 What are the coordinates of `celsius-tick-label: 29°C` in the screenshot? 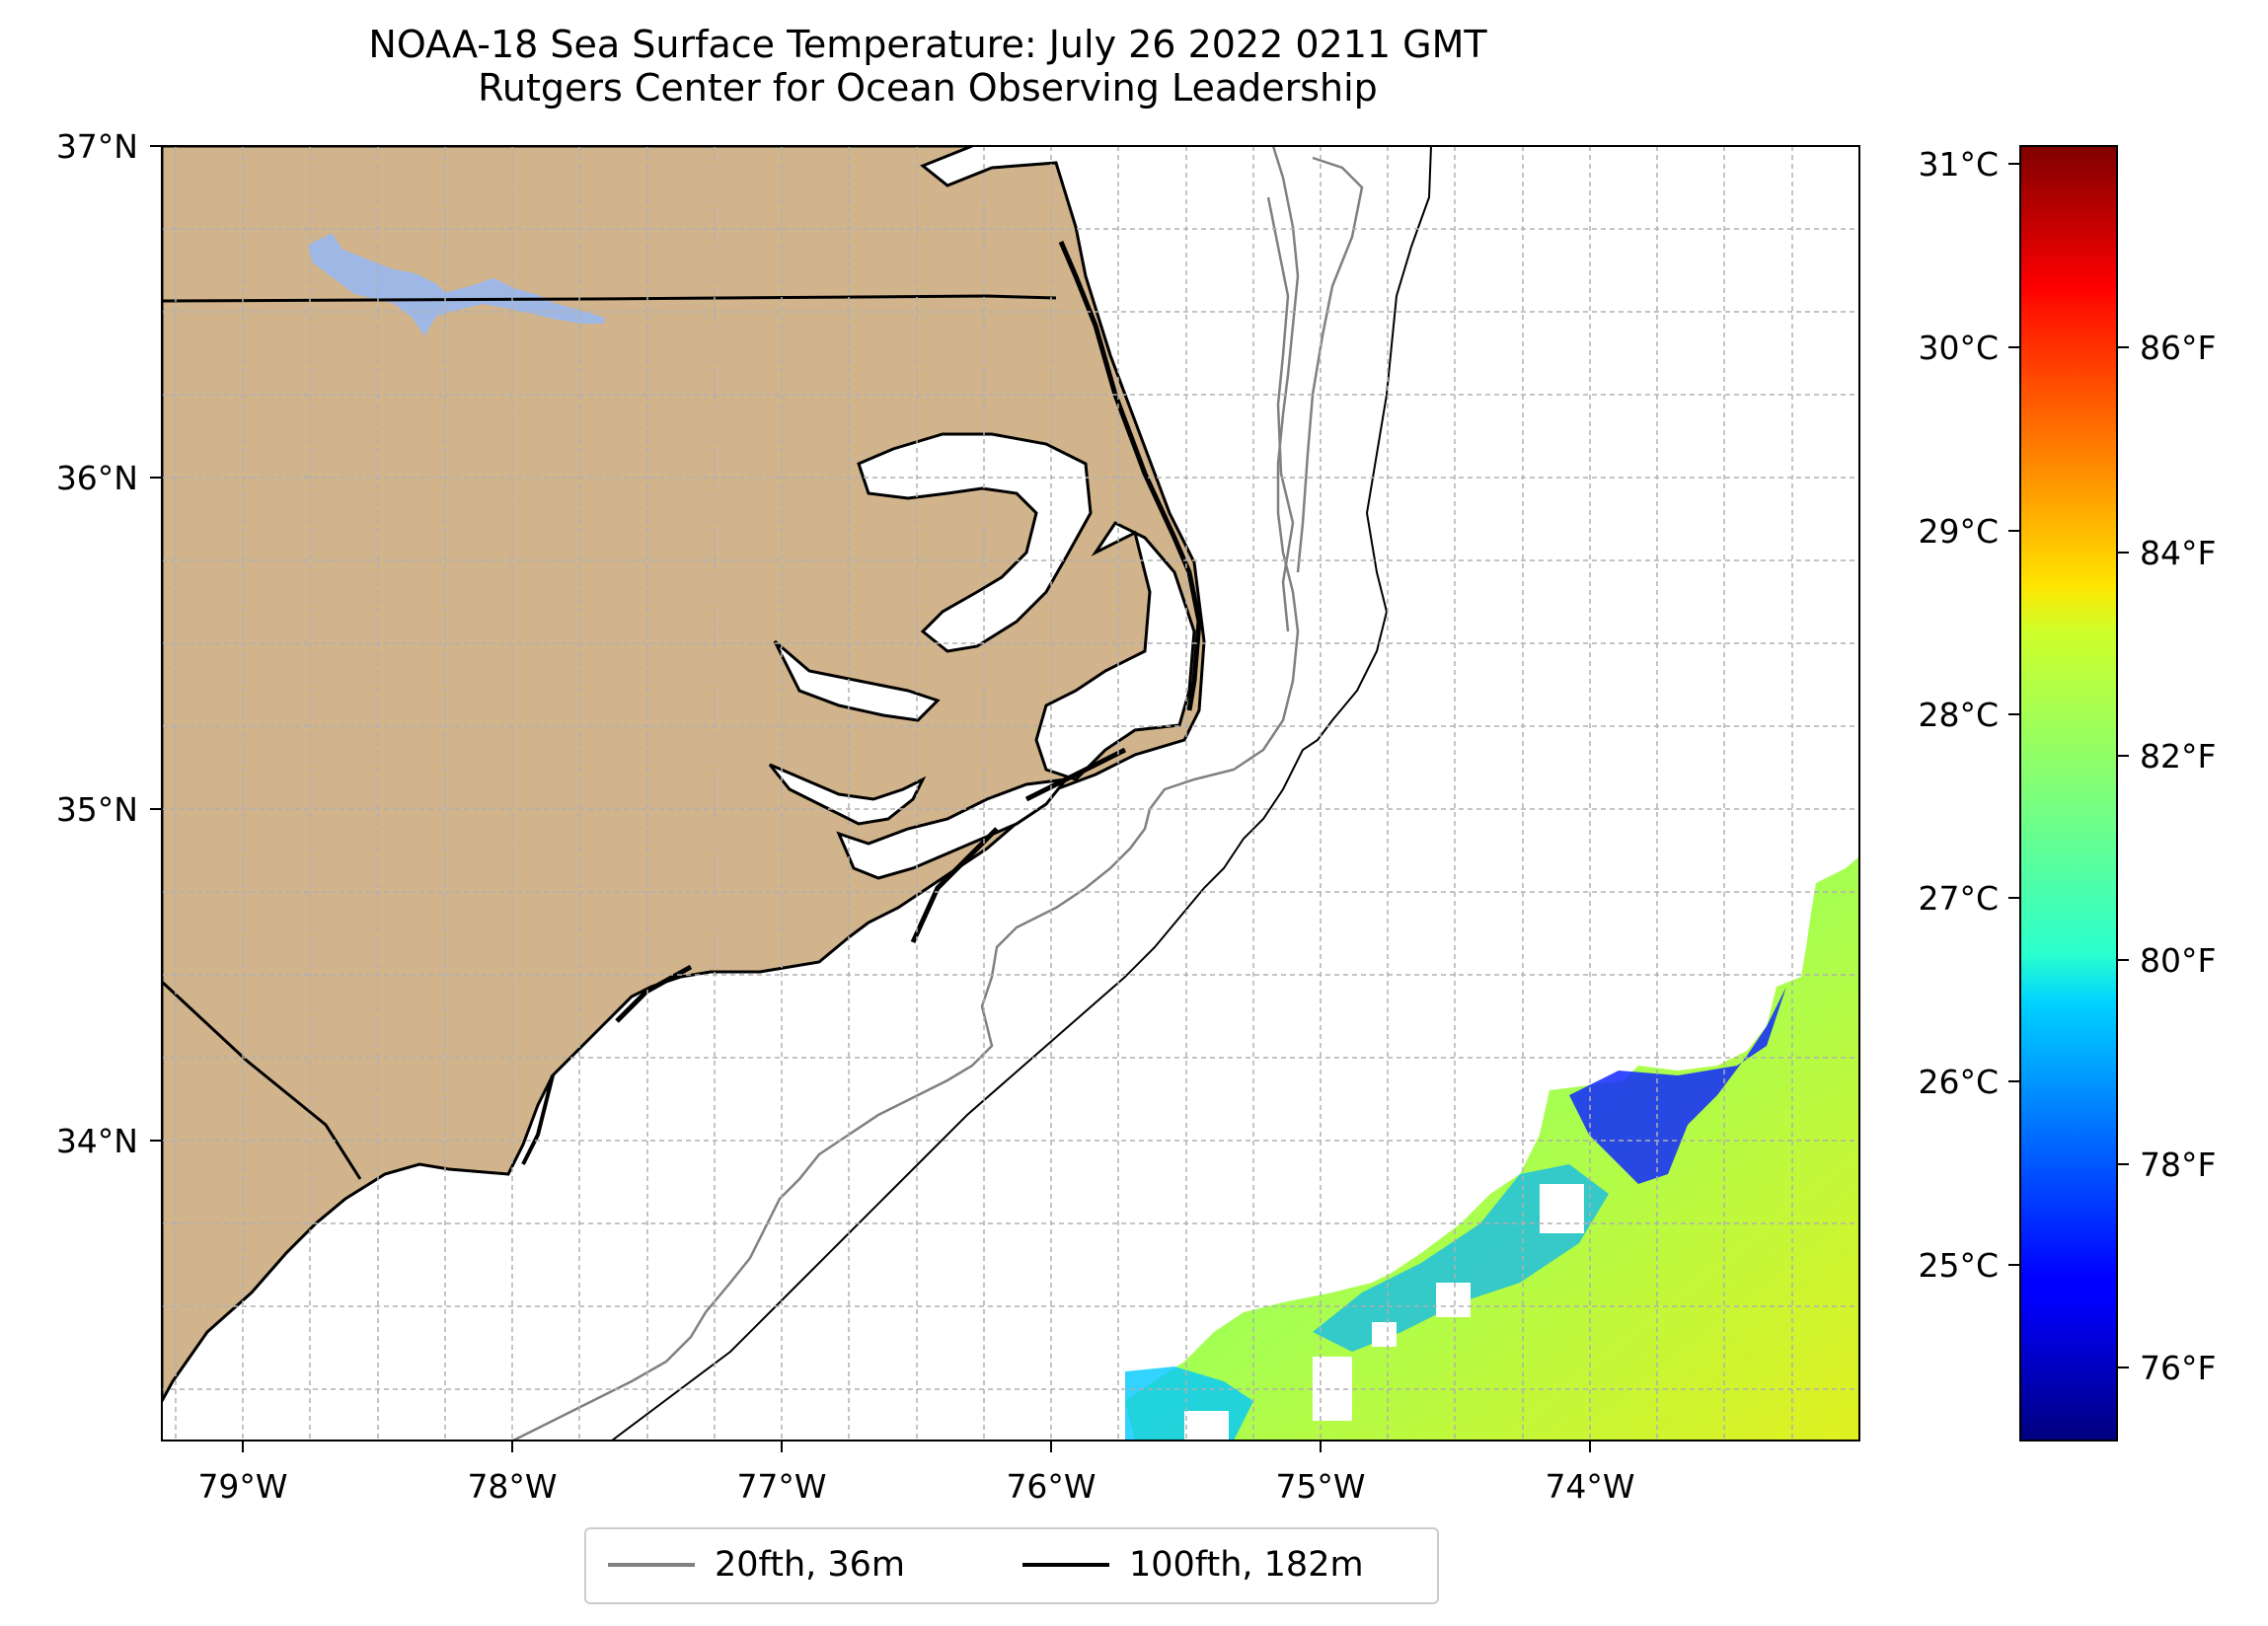 It's located at (1958, 531).